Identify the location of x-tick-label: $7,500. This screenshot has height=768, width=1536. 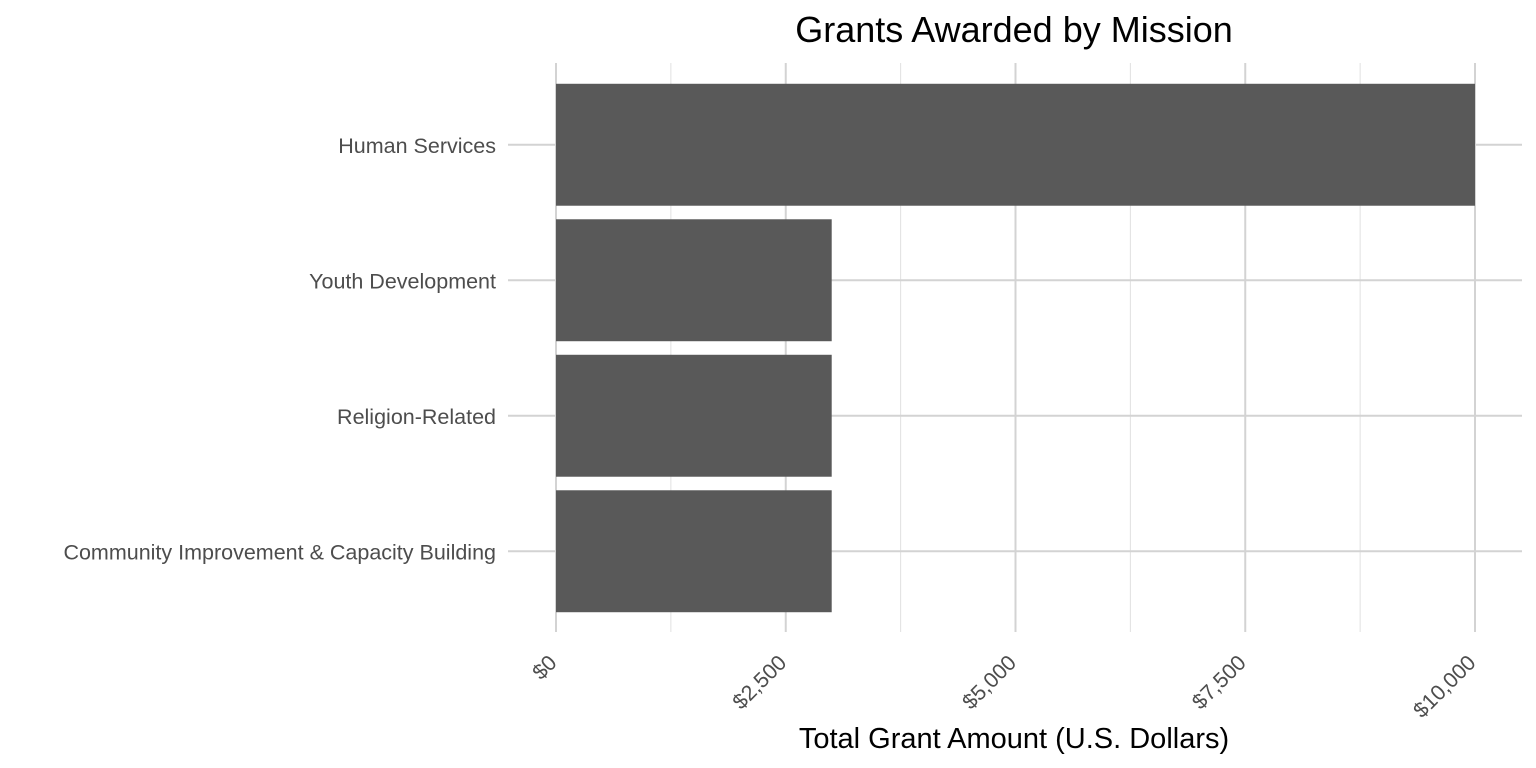
(1219, 683).